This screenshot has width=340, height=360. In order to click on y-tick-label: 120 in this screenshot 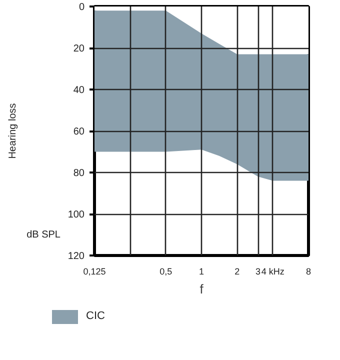, I will do `click(76, 256)`.